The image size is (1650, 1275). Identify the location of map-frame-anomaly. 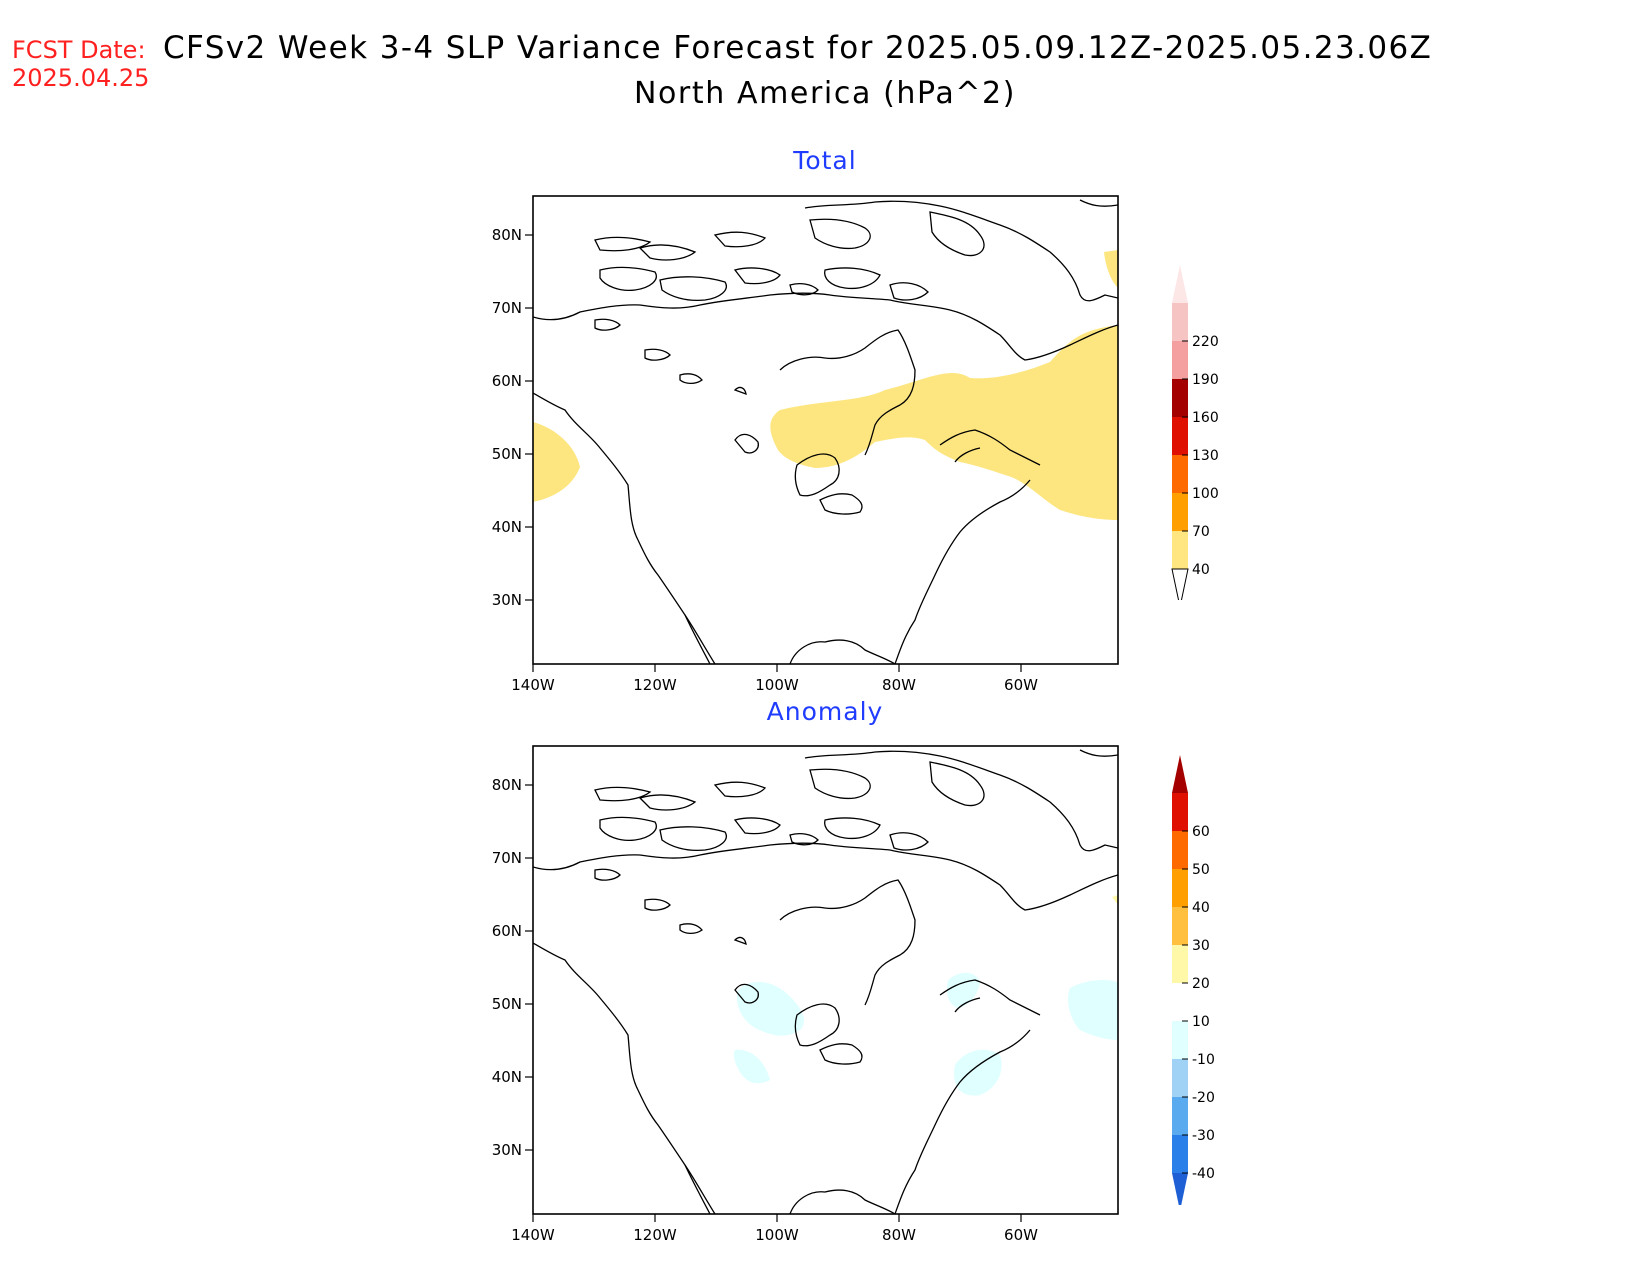
(825, 980).